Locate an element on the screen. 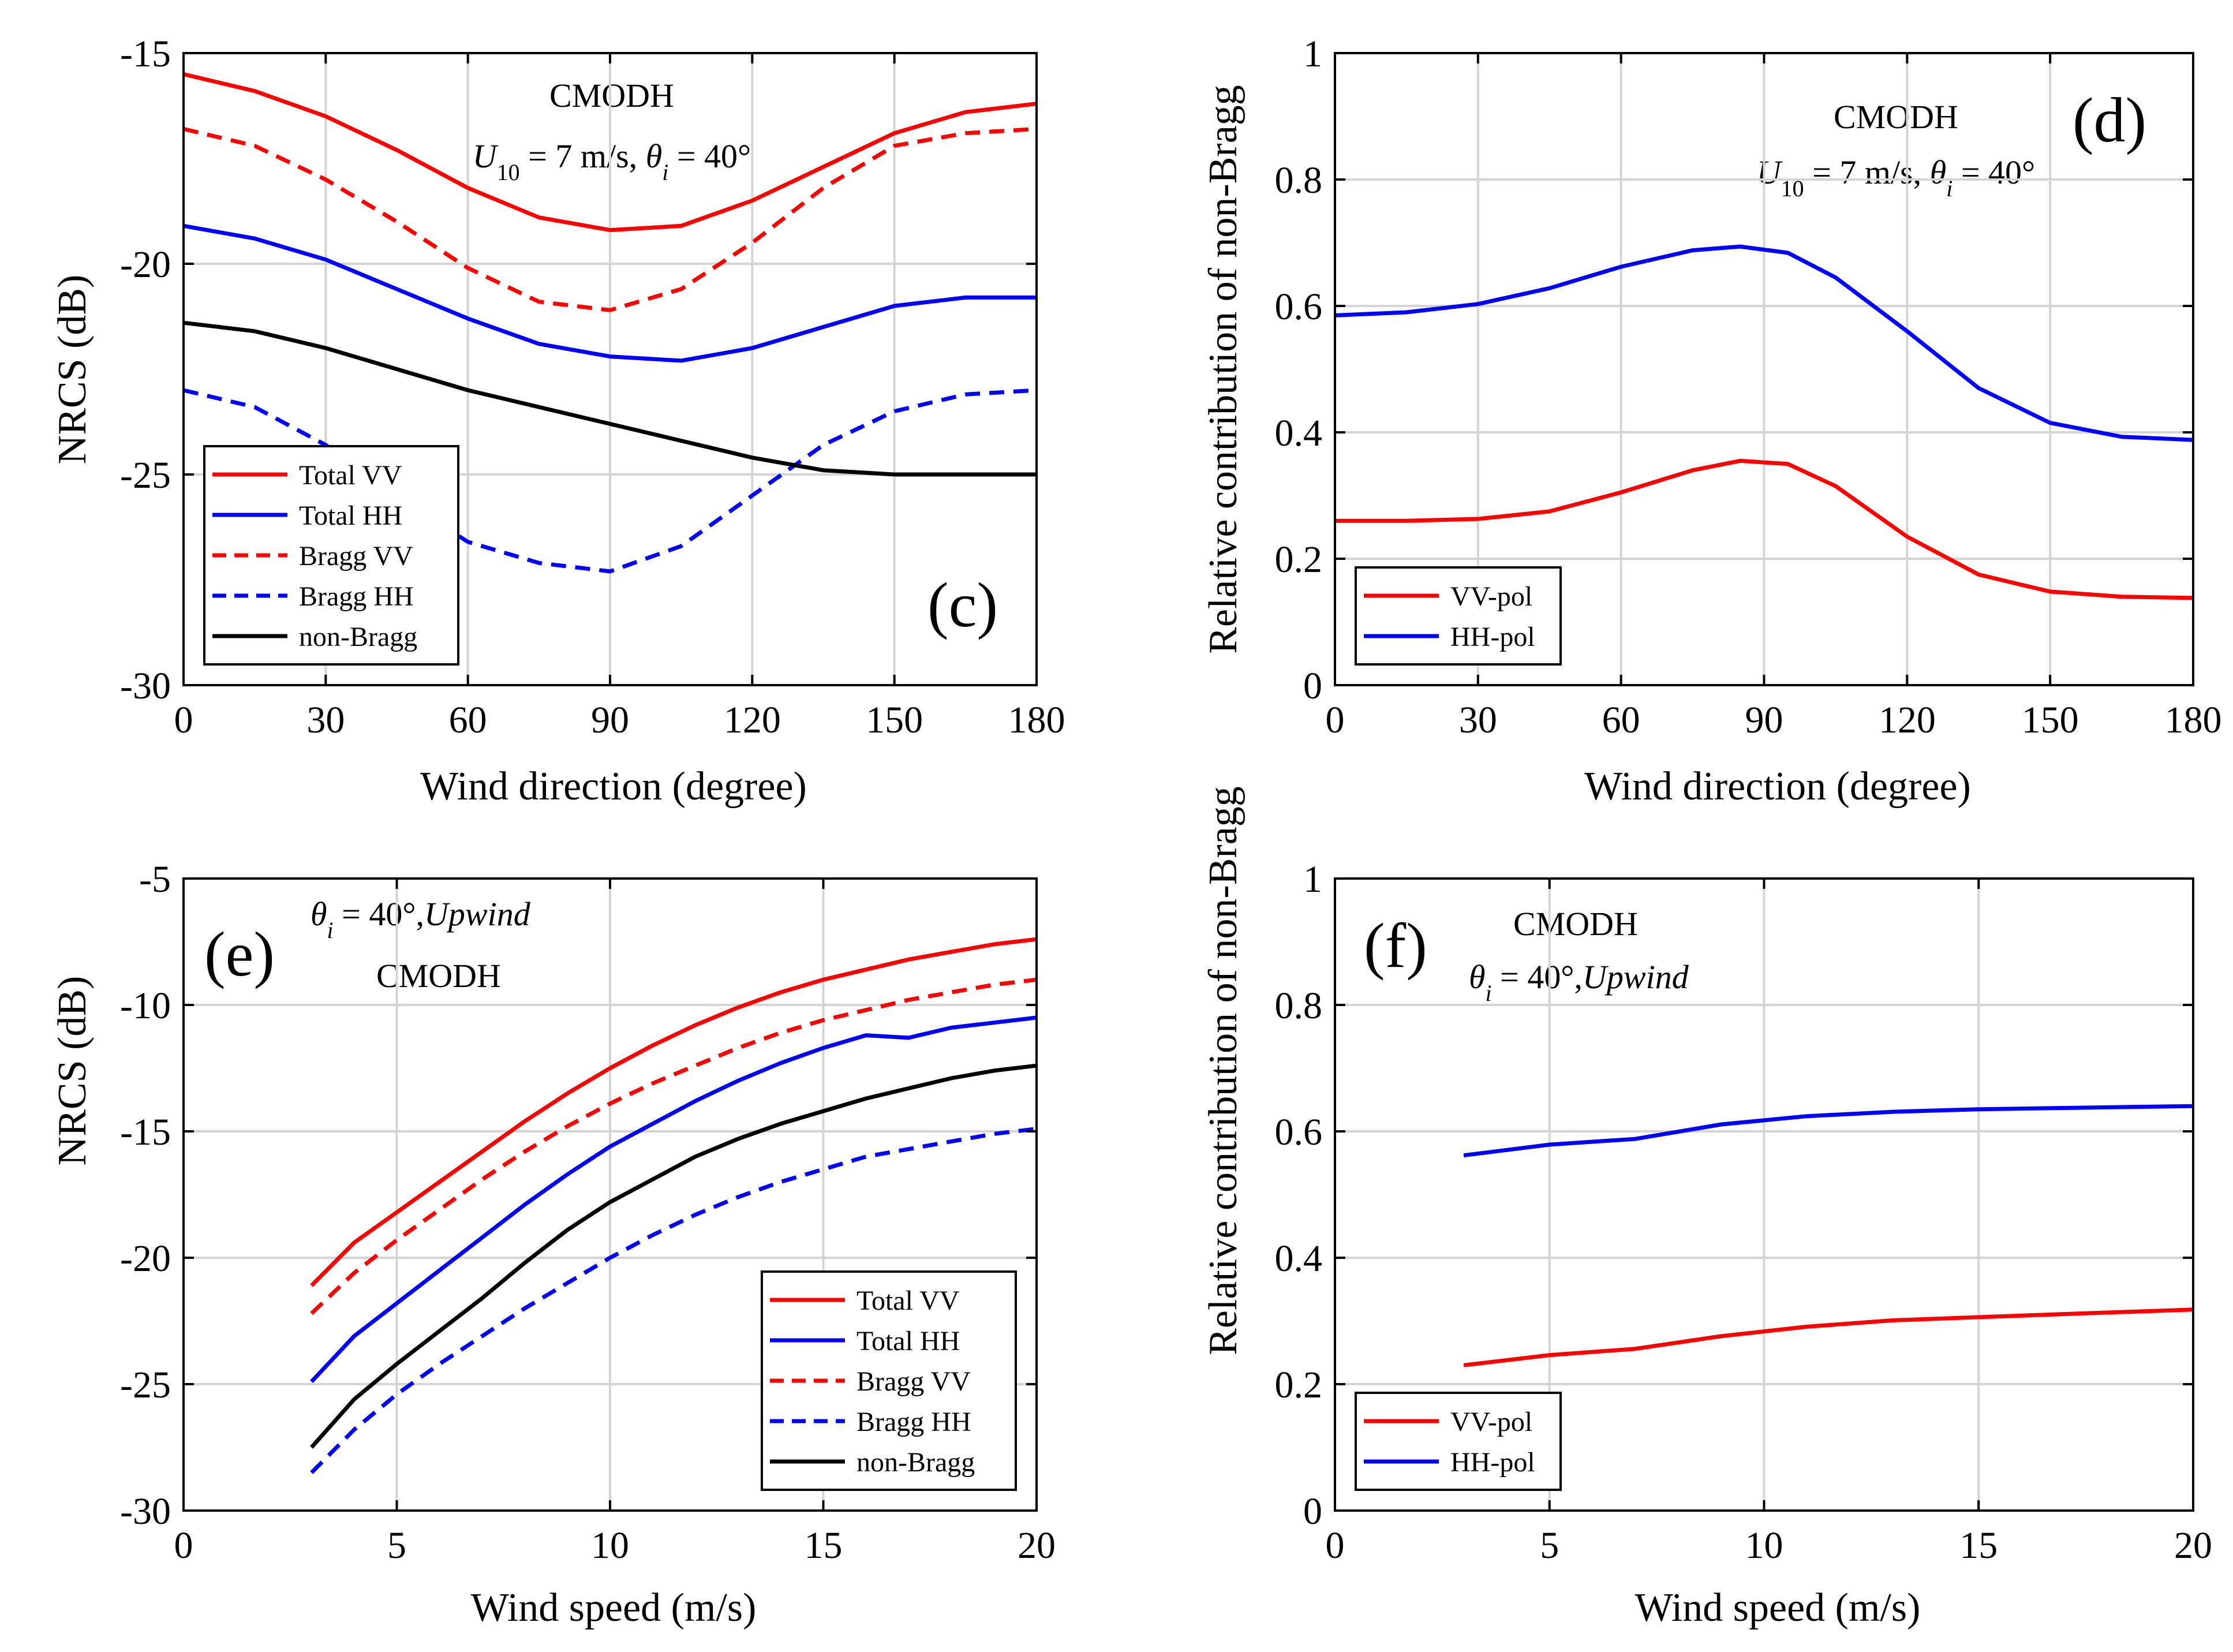  x-tick-label: 20 is located at coordinates (2193, 1545).